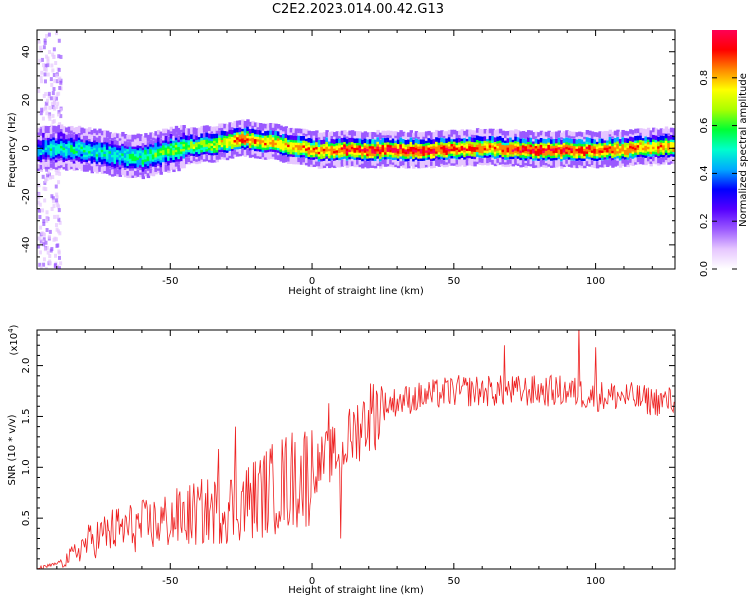  I want to click on colorbar-tick-label: 0.2, so click(704, 221).